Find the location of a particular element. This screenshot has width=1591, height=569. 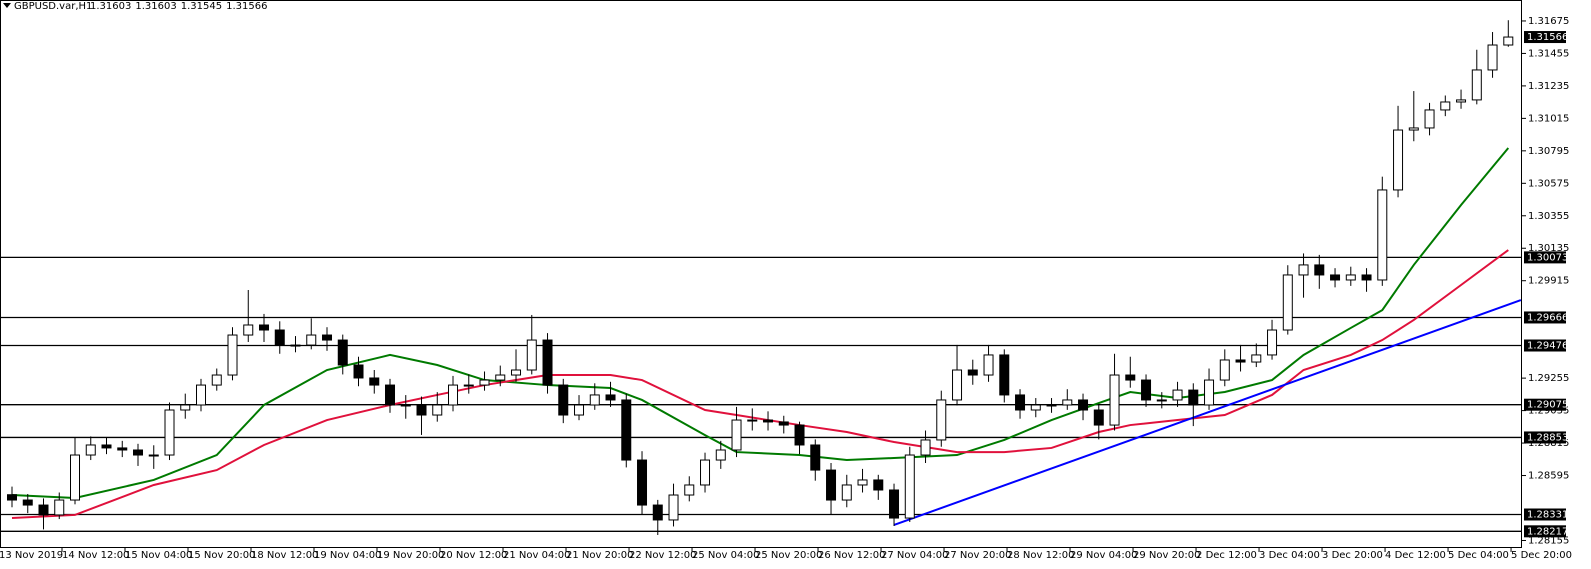

level-label: 1.30073 is located at coordinates (1547, 257).